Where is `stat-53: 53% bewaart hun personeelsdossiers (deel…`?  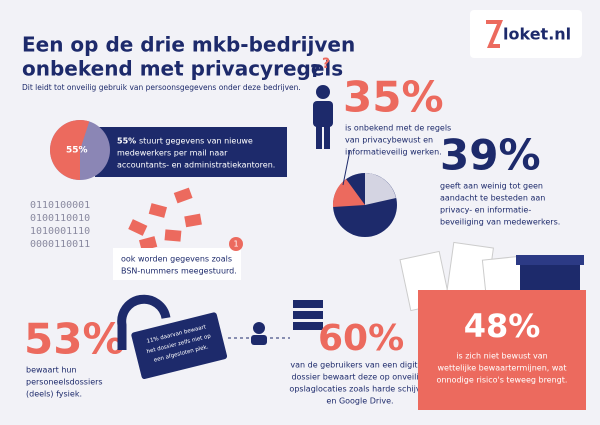
stat-53: 53% bewaart hun personeelsdossiers (deel… is located at coordinates (126, 346).